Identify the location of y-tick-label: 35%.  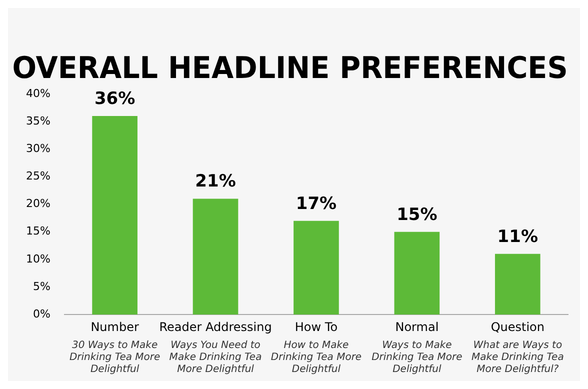
(38, 121).